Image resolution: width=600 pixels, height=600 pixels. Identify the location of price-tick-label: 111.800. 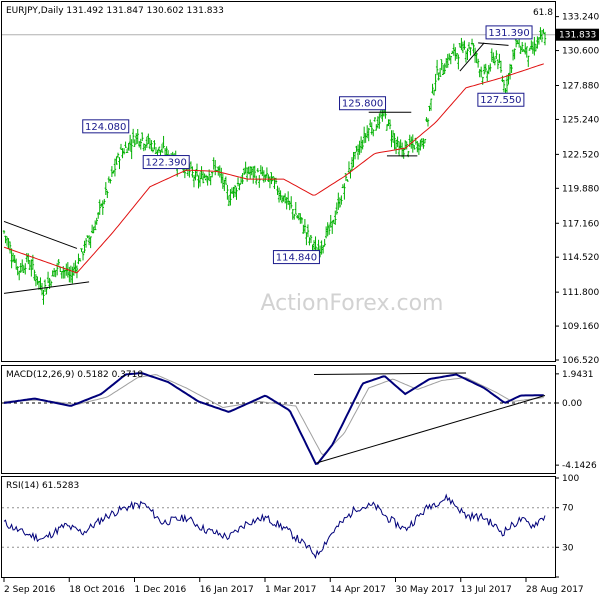
(580, 293).